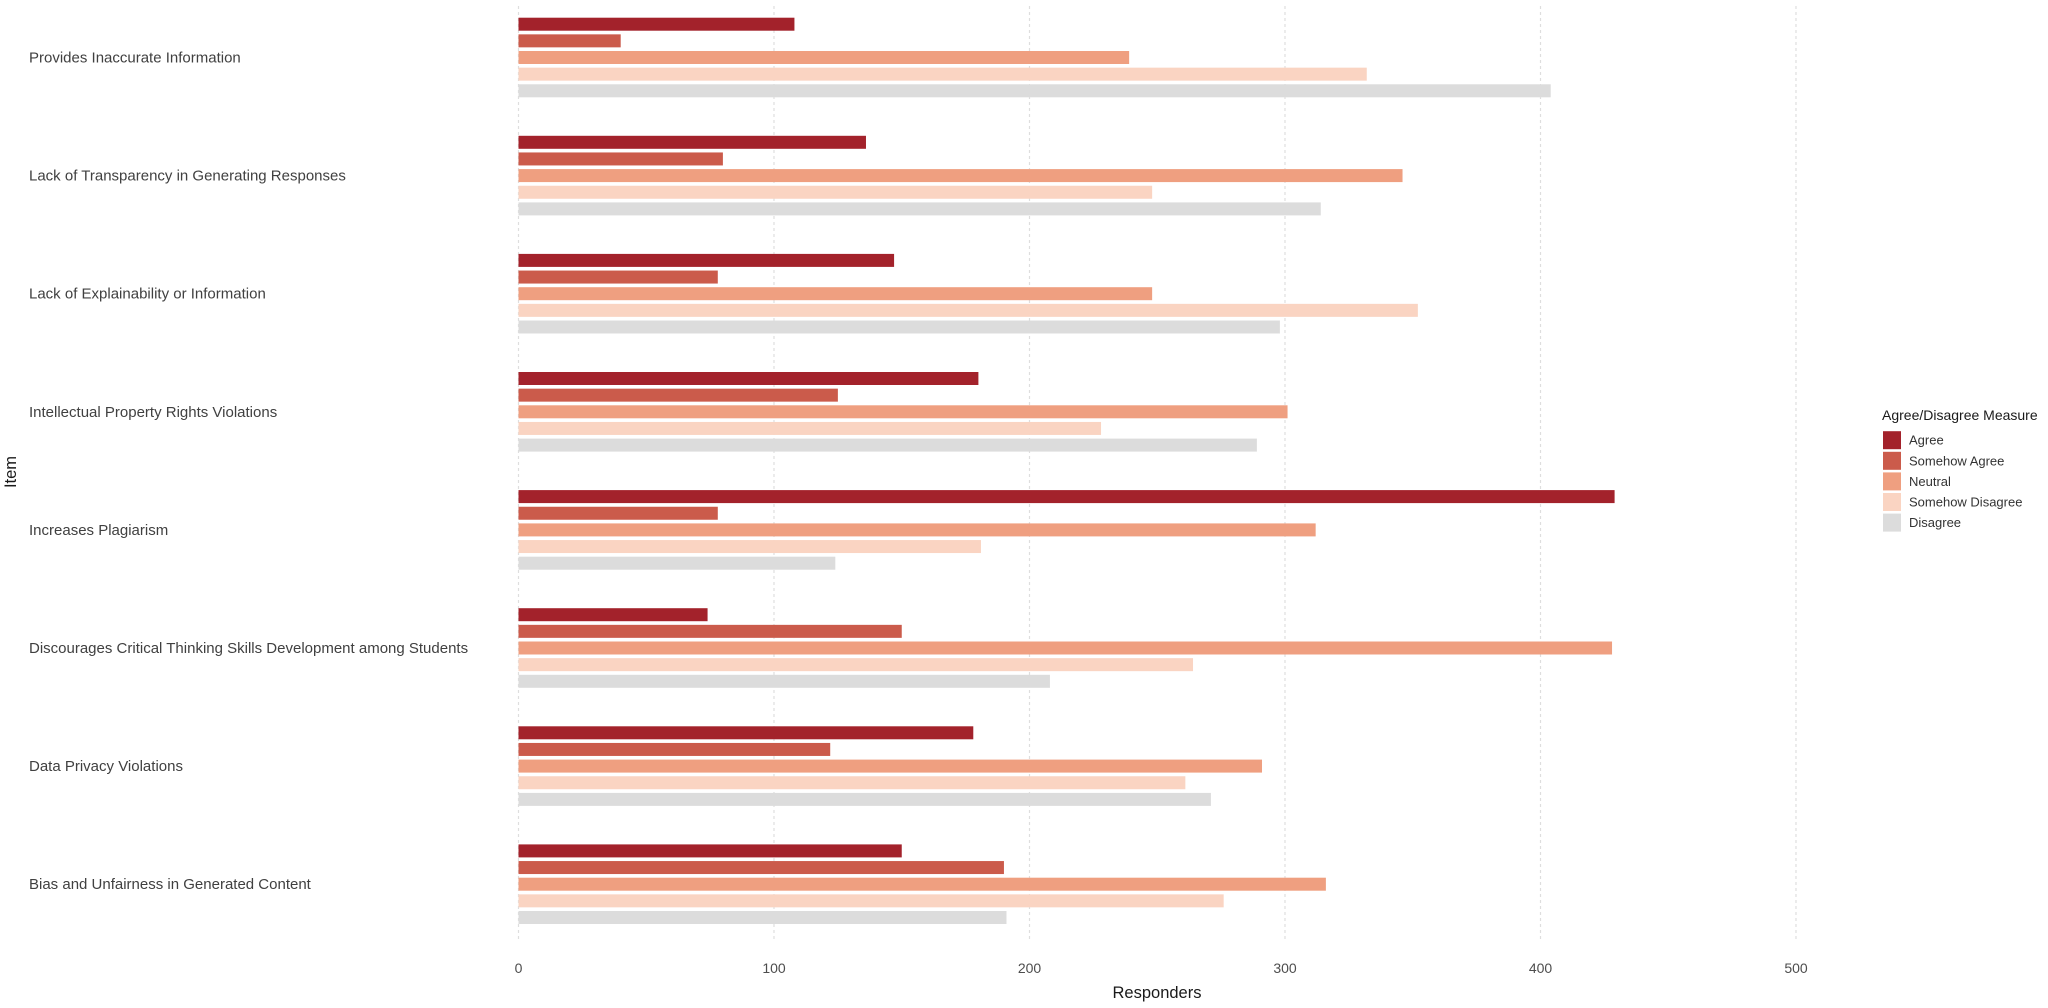 This screenshot has width=2048, height=1008. What do you see at coordinates (1935, 522) in the screenshot?
I see `legend-label: Disagree` at bounding box center [1935, 522].